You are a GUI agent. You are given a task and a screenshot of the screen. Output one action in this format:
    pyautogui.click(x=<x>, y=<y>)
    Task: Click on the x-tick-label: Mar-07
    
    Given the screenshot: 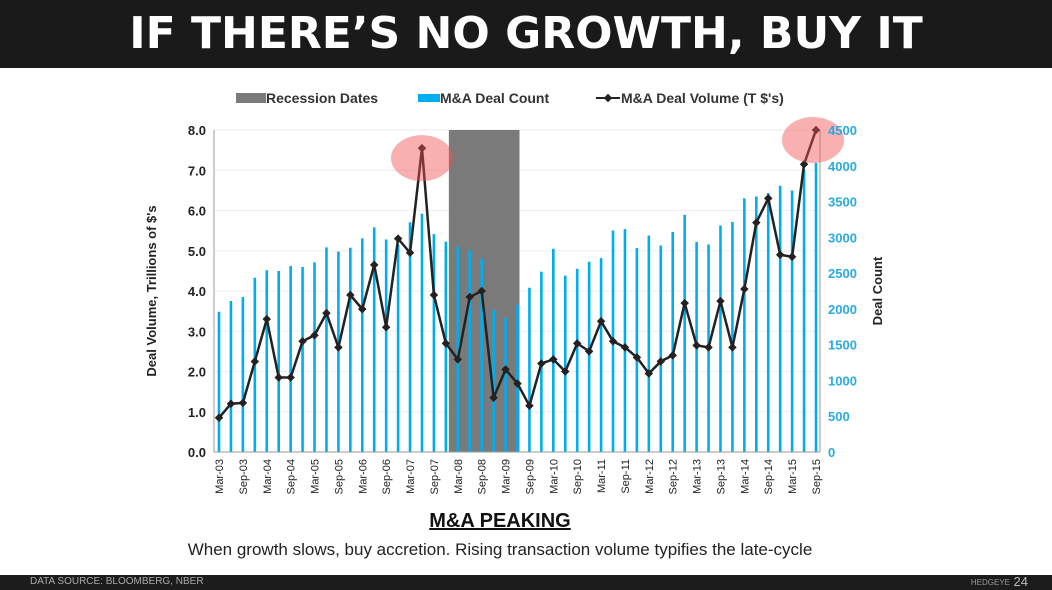 What is the action you would take?
    pyautogui.click(x=411, y=476)
    